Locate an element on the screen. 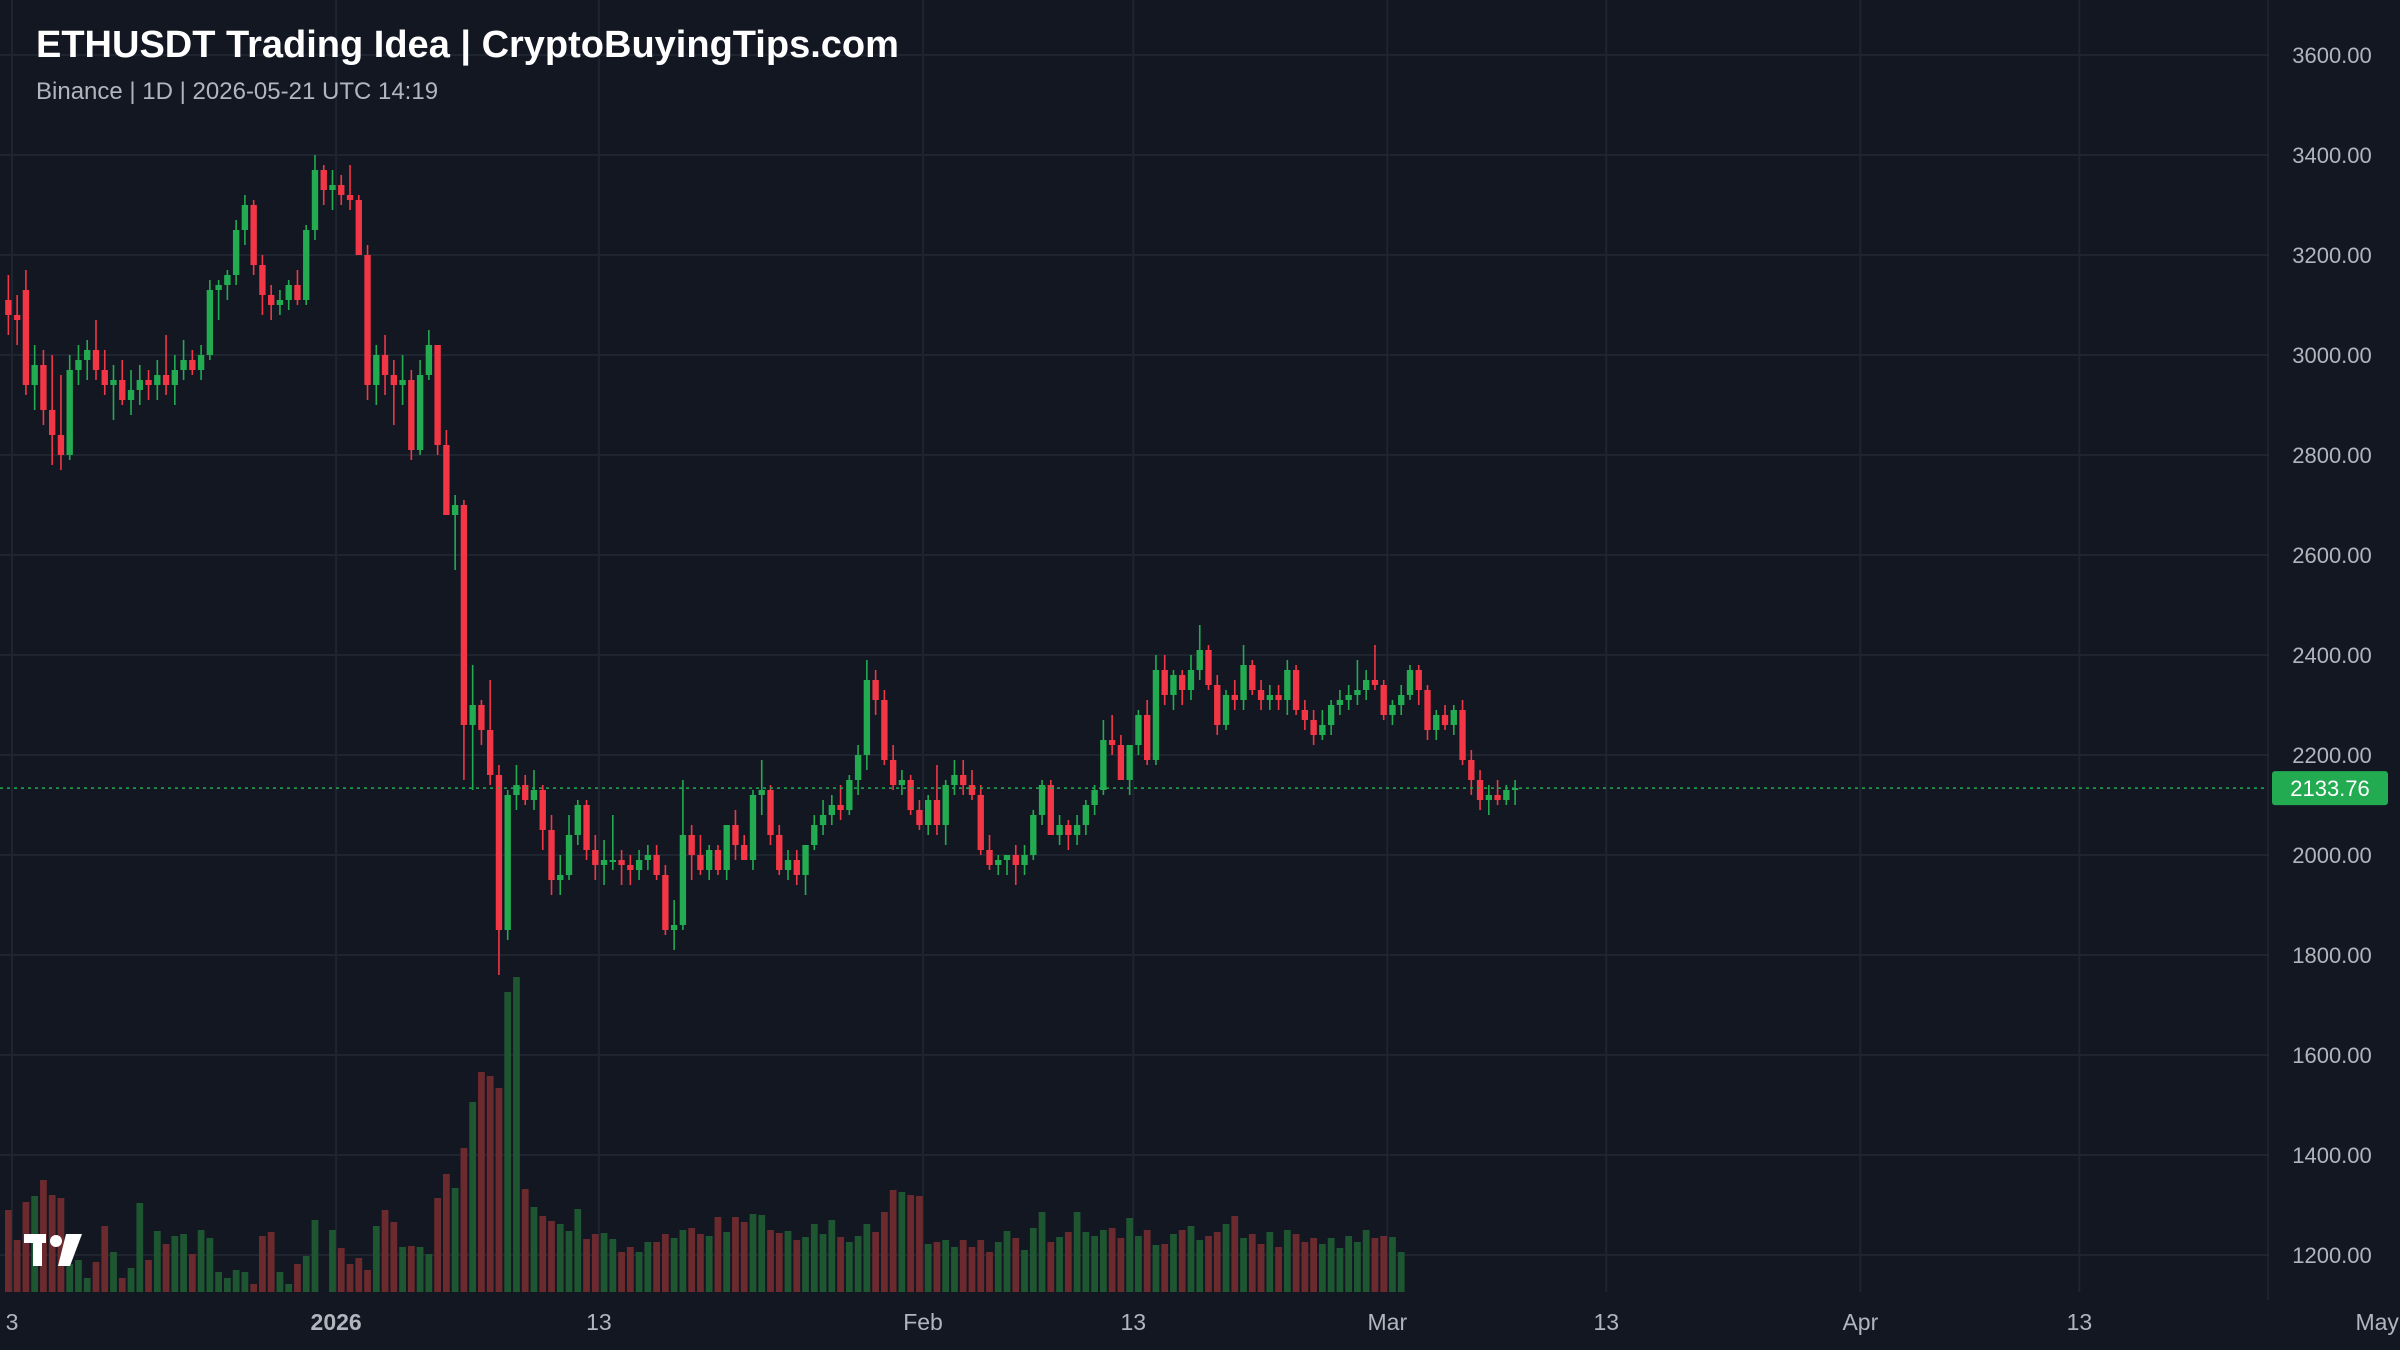  tradingview-logo-icon is located at coordinates (55, 1251).